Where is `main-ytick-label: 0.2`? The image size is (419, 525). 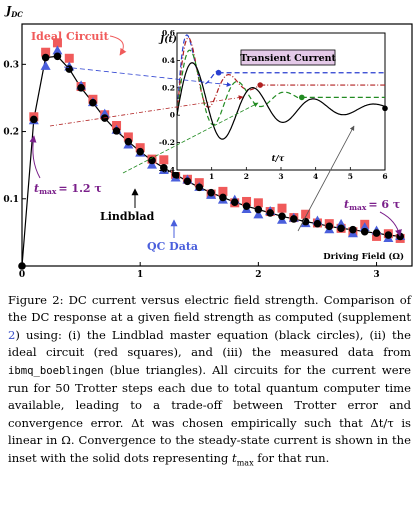
main-ytick-label: 0.2 is located at coordinates (11, 133).